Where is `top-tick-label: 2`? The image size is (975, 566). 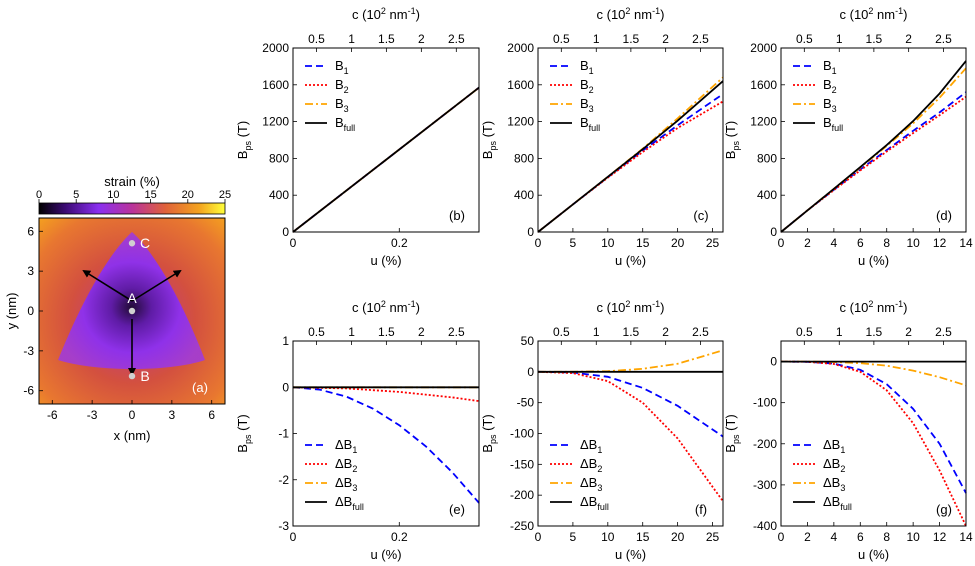 top-tick-label: 2 is located at coordinates (665, 39).